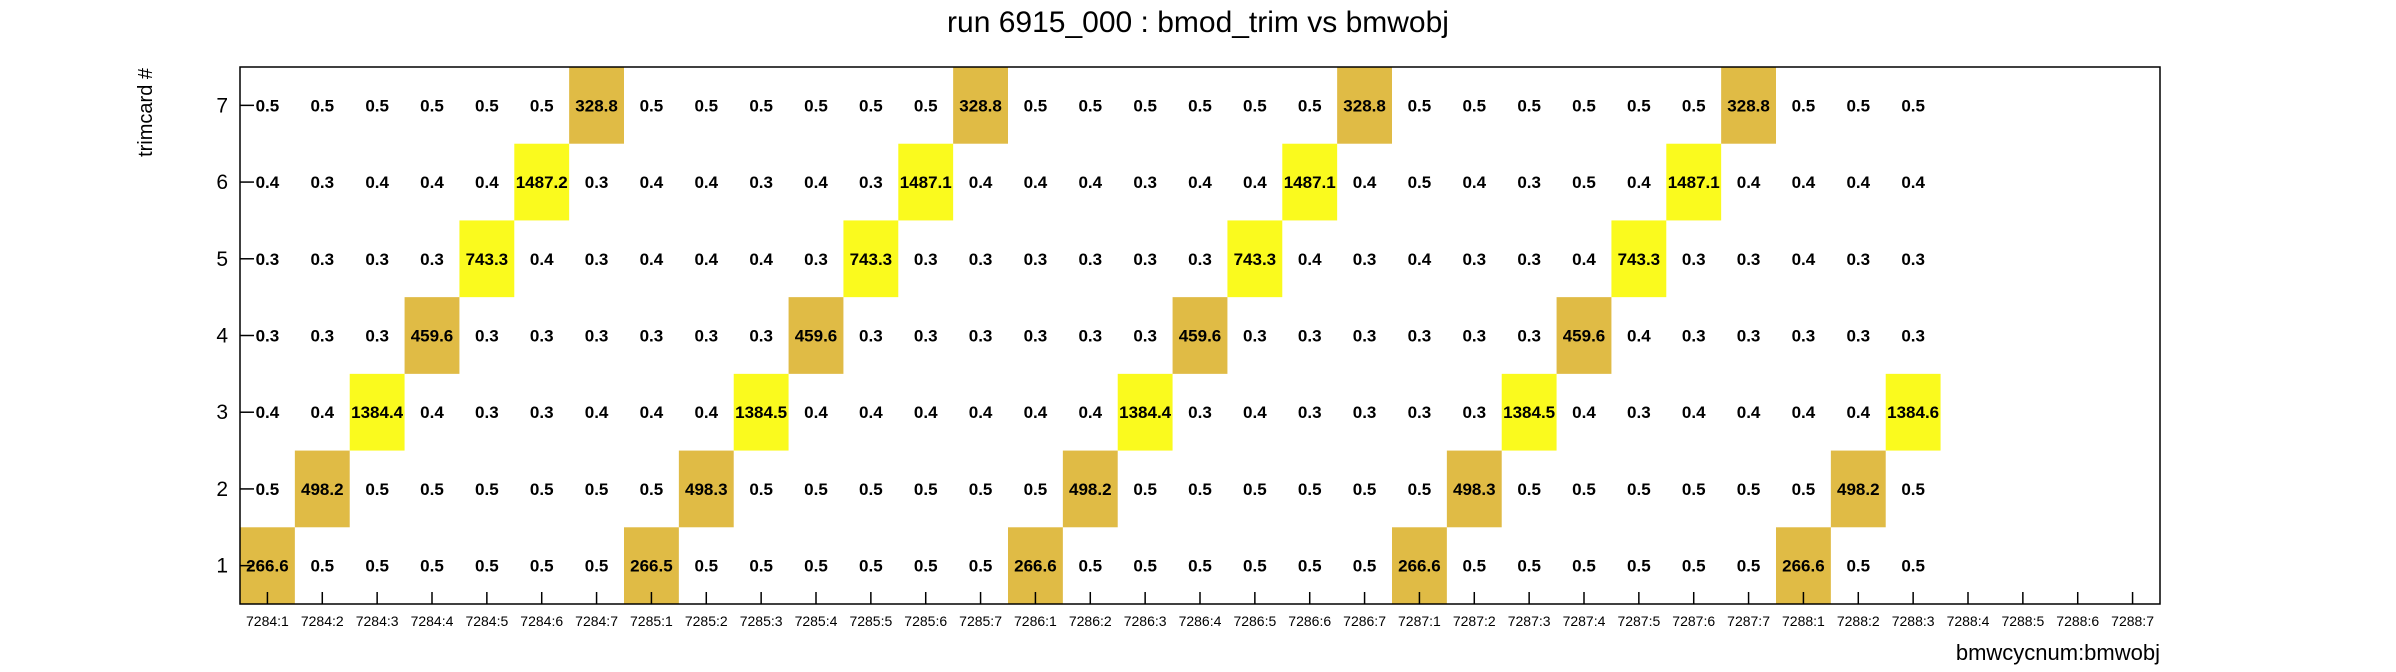  Describe the element at coordinates (596, 621) in the screenshot. I see `x-tick-label: 7284:7` at that location.